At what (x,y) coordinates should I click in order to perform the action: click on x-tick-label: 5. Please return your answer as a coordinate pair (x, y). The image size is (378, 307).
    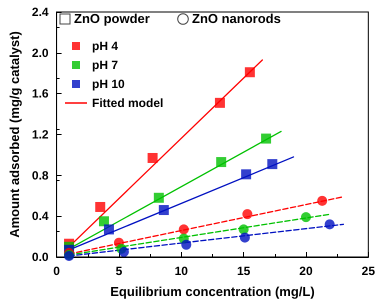
    Looking at the image, I should click on (119, 271).